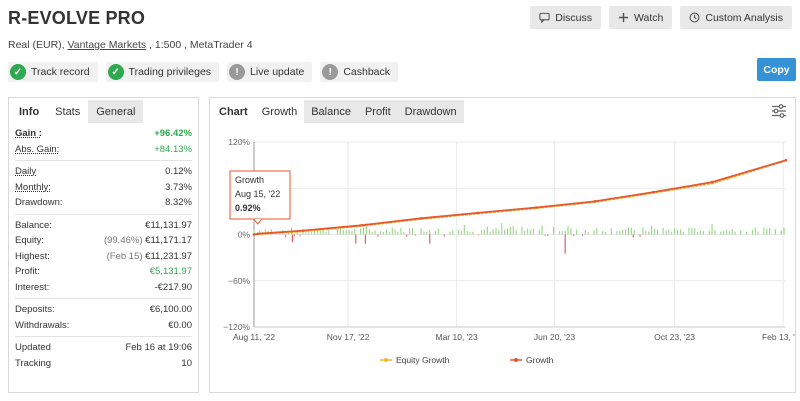 The height and width of the screenshot is (401, 800). What do you see at coordinates (367, 72) in the screenshot?
I see `badge-label: Cashback` at bounding box center [367, 72].